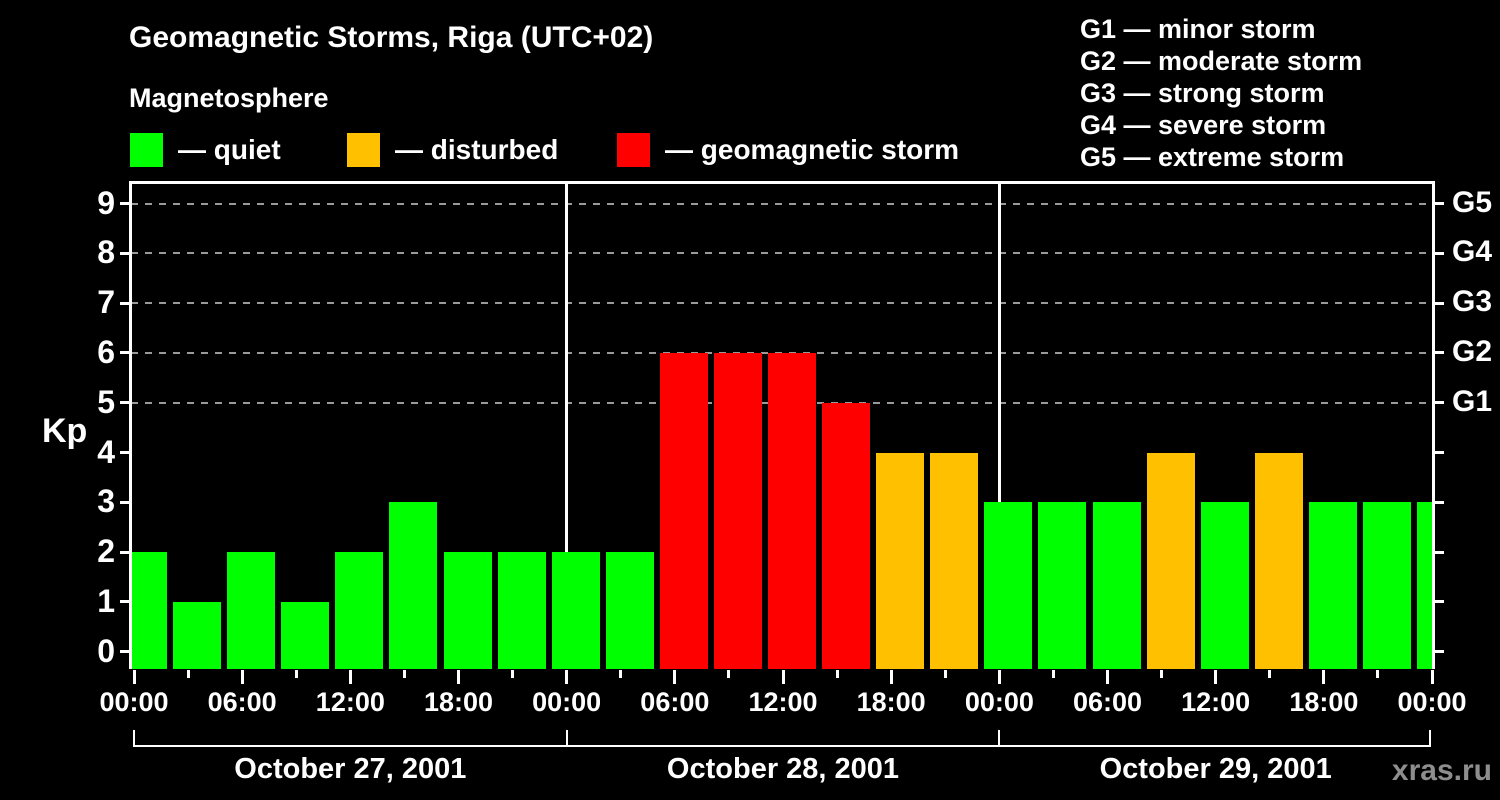  What do you see at coordinates (130, 426) in the screenshot?
I see `y-axis-line` at bounding box center [130, 426].